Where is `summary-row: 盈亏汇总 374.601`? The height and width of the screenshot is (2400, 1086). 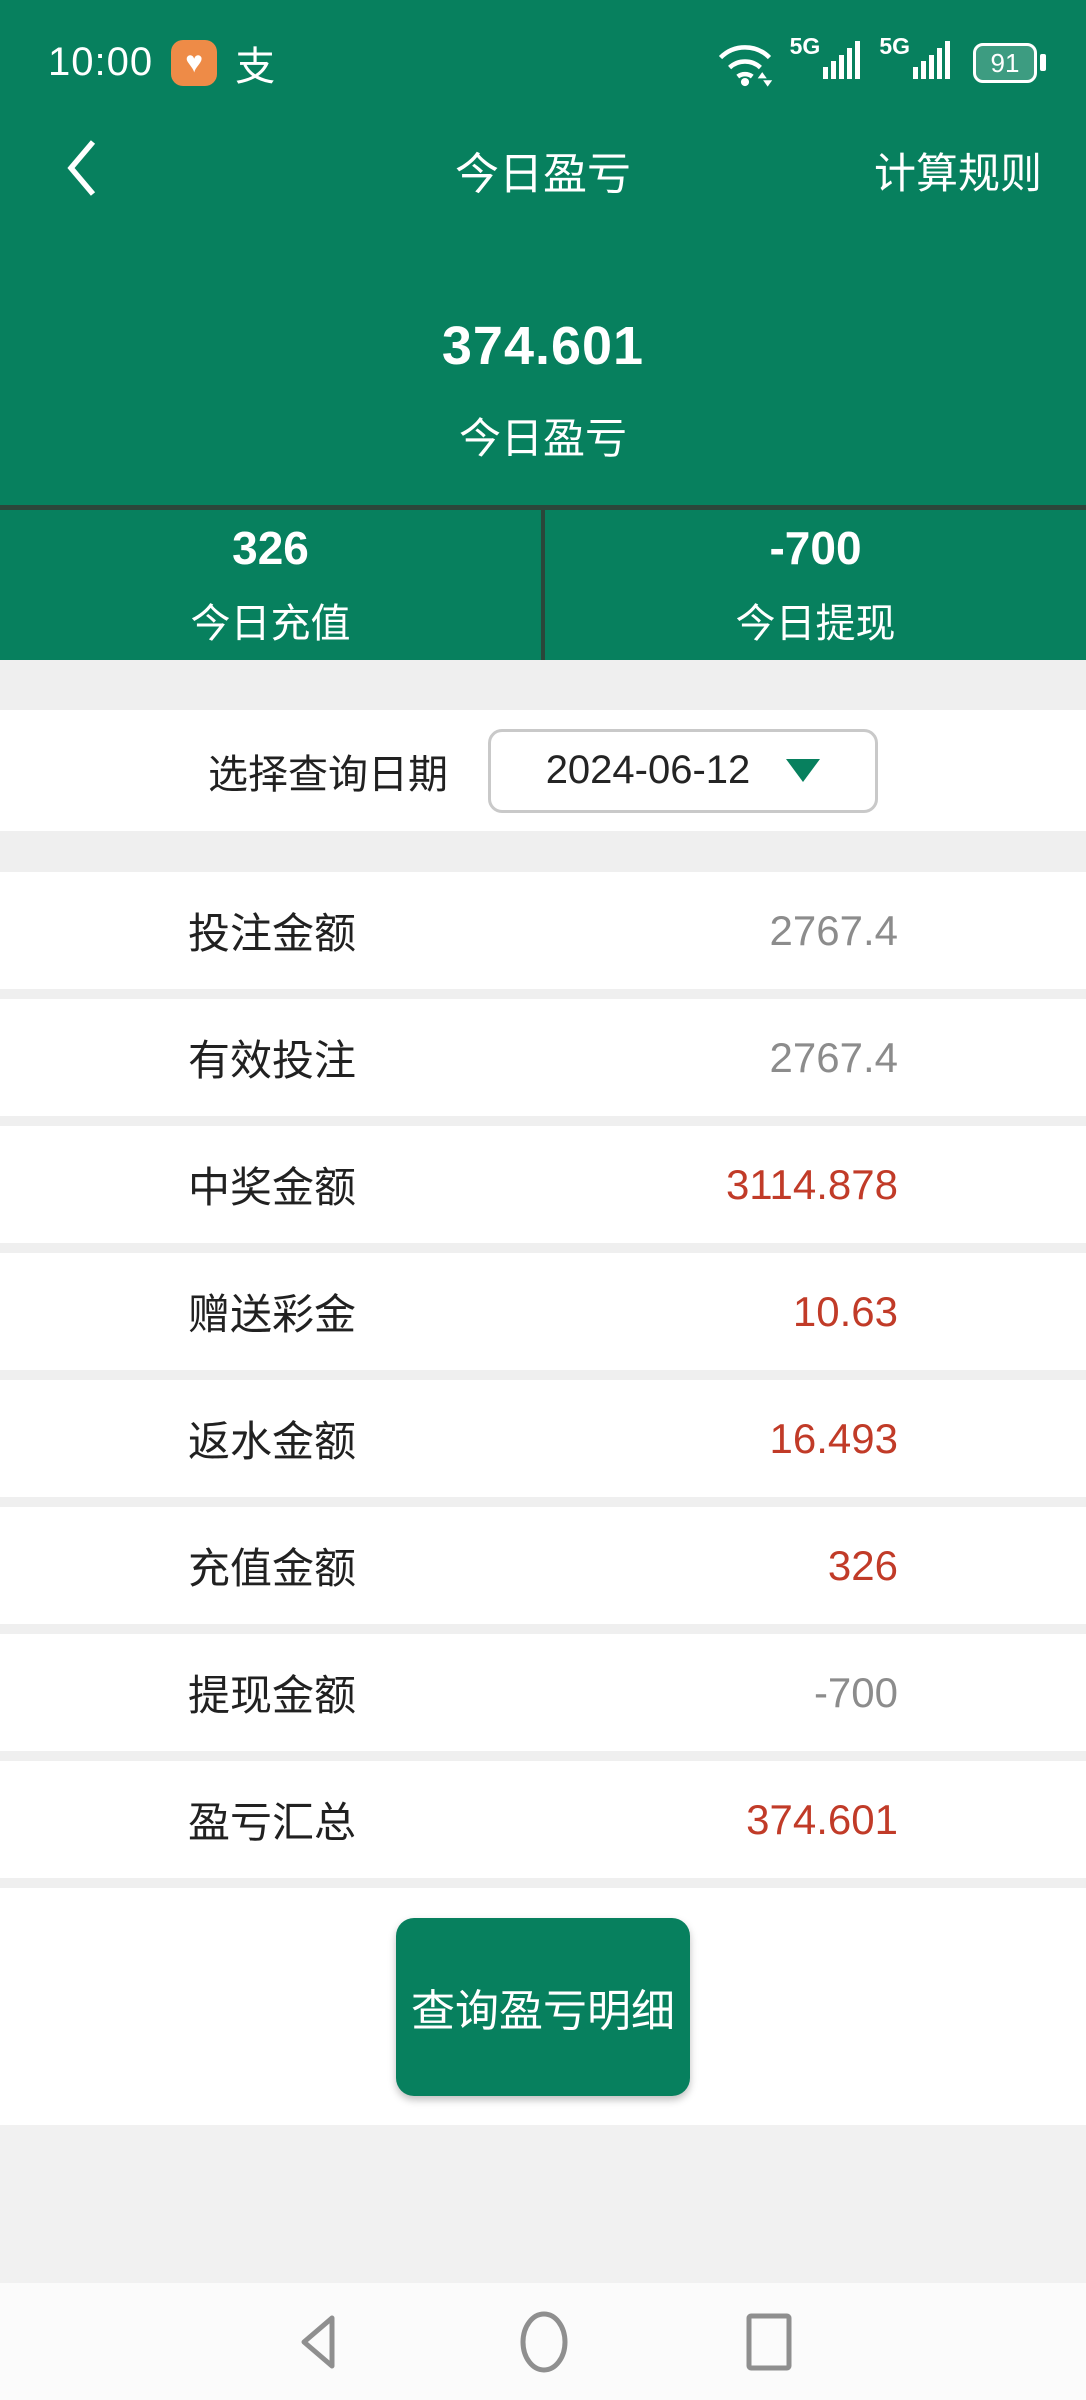
summary-row: 盈亏汇总 374.601 is located at coordinates (543, 1819).